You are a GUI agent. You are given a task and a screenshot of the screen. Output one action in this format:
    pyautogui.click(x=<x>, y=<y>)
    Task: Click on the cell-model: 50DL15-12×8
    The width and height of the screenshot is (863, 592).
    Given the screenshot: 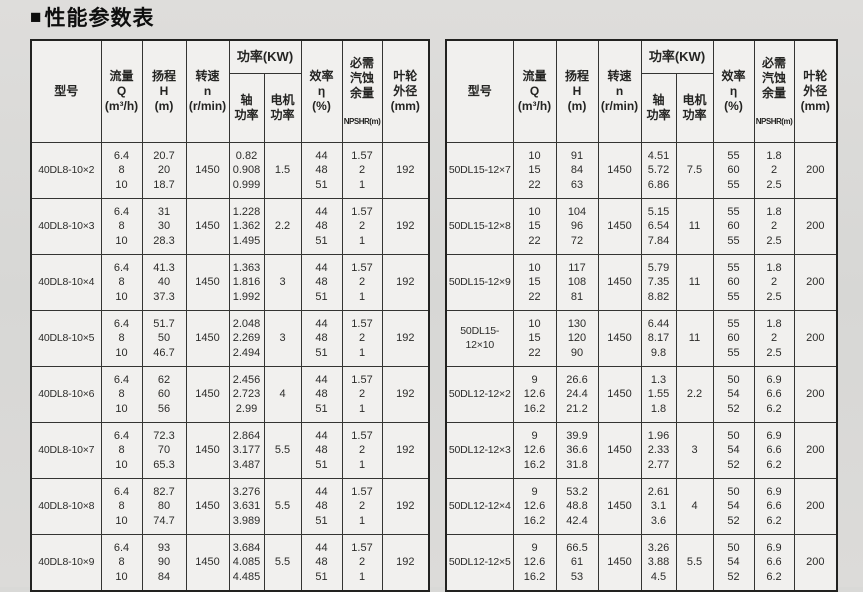 What is the action you would take?
    pyautogui.click(x=479, y=226)
    